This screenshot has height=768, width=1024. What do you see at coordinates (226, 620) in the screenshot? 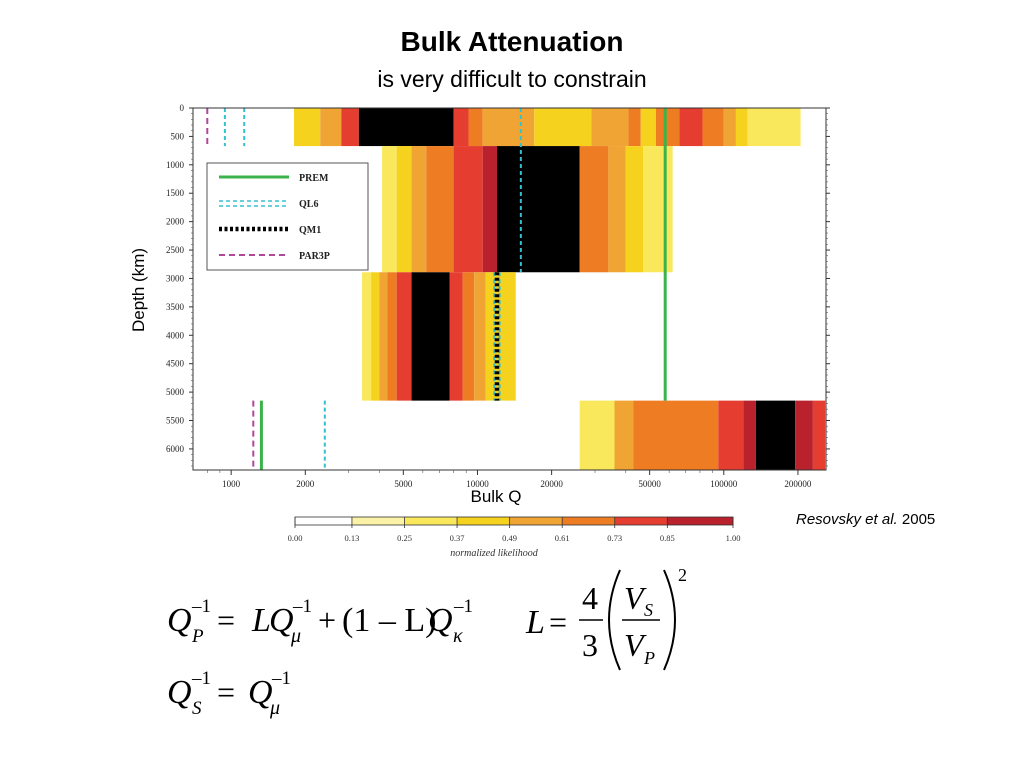
I see `eq1-equals: =` at bounding box center [226, 620].